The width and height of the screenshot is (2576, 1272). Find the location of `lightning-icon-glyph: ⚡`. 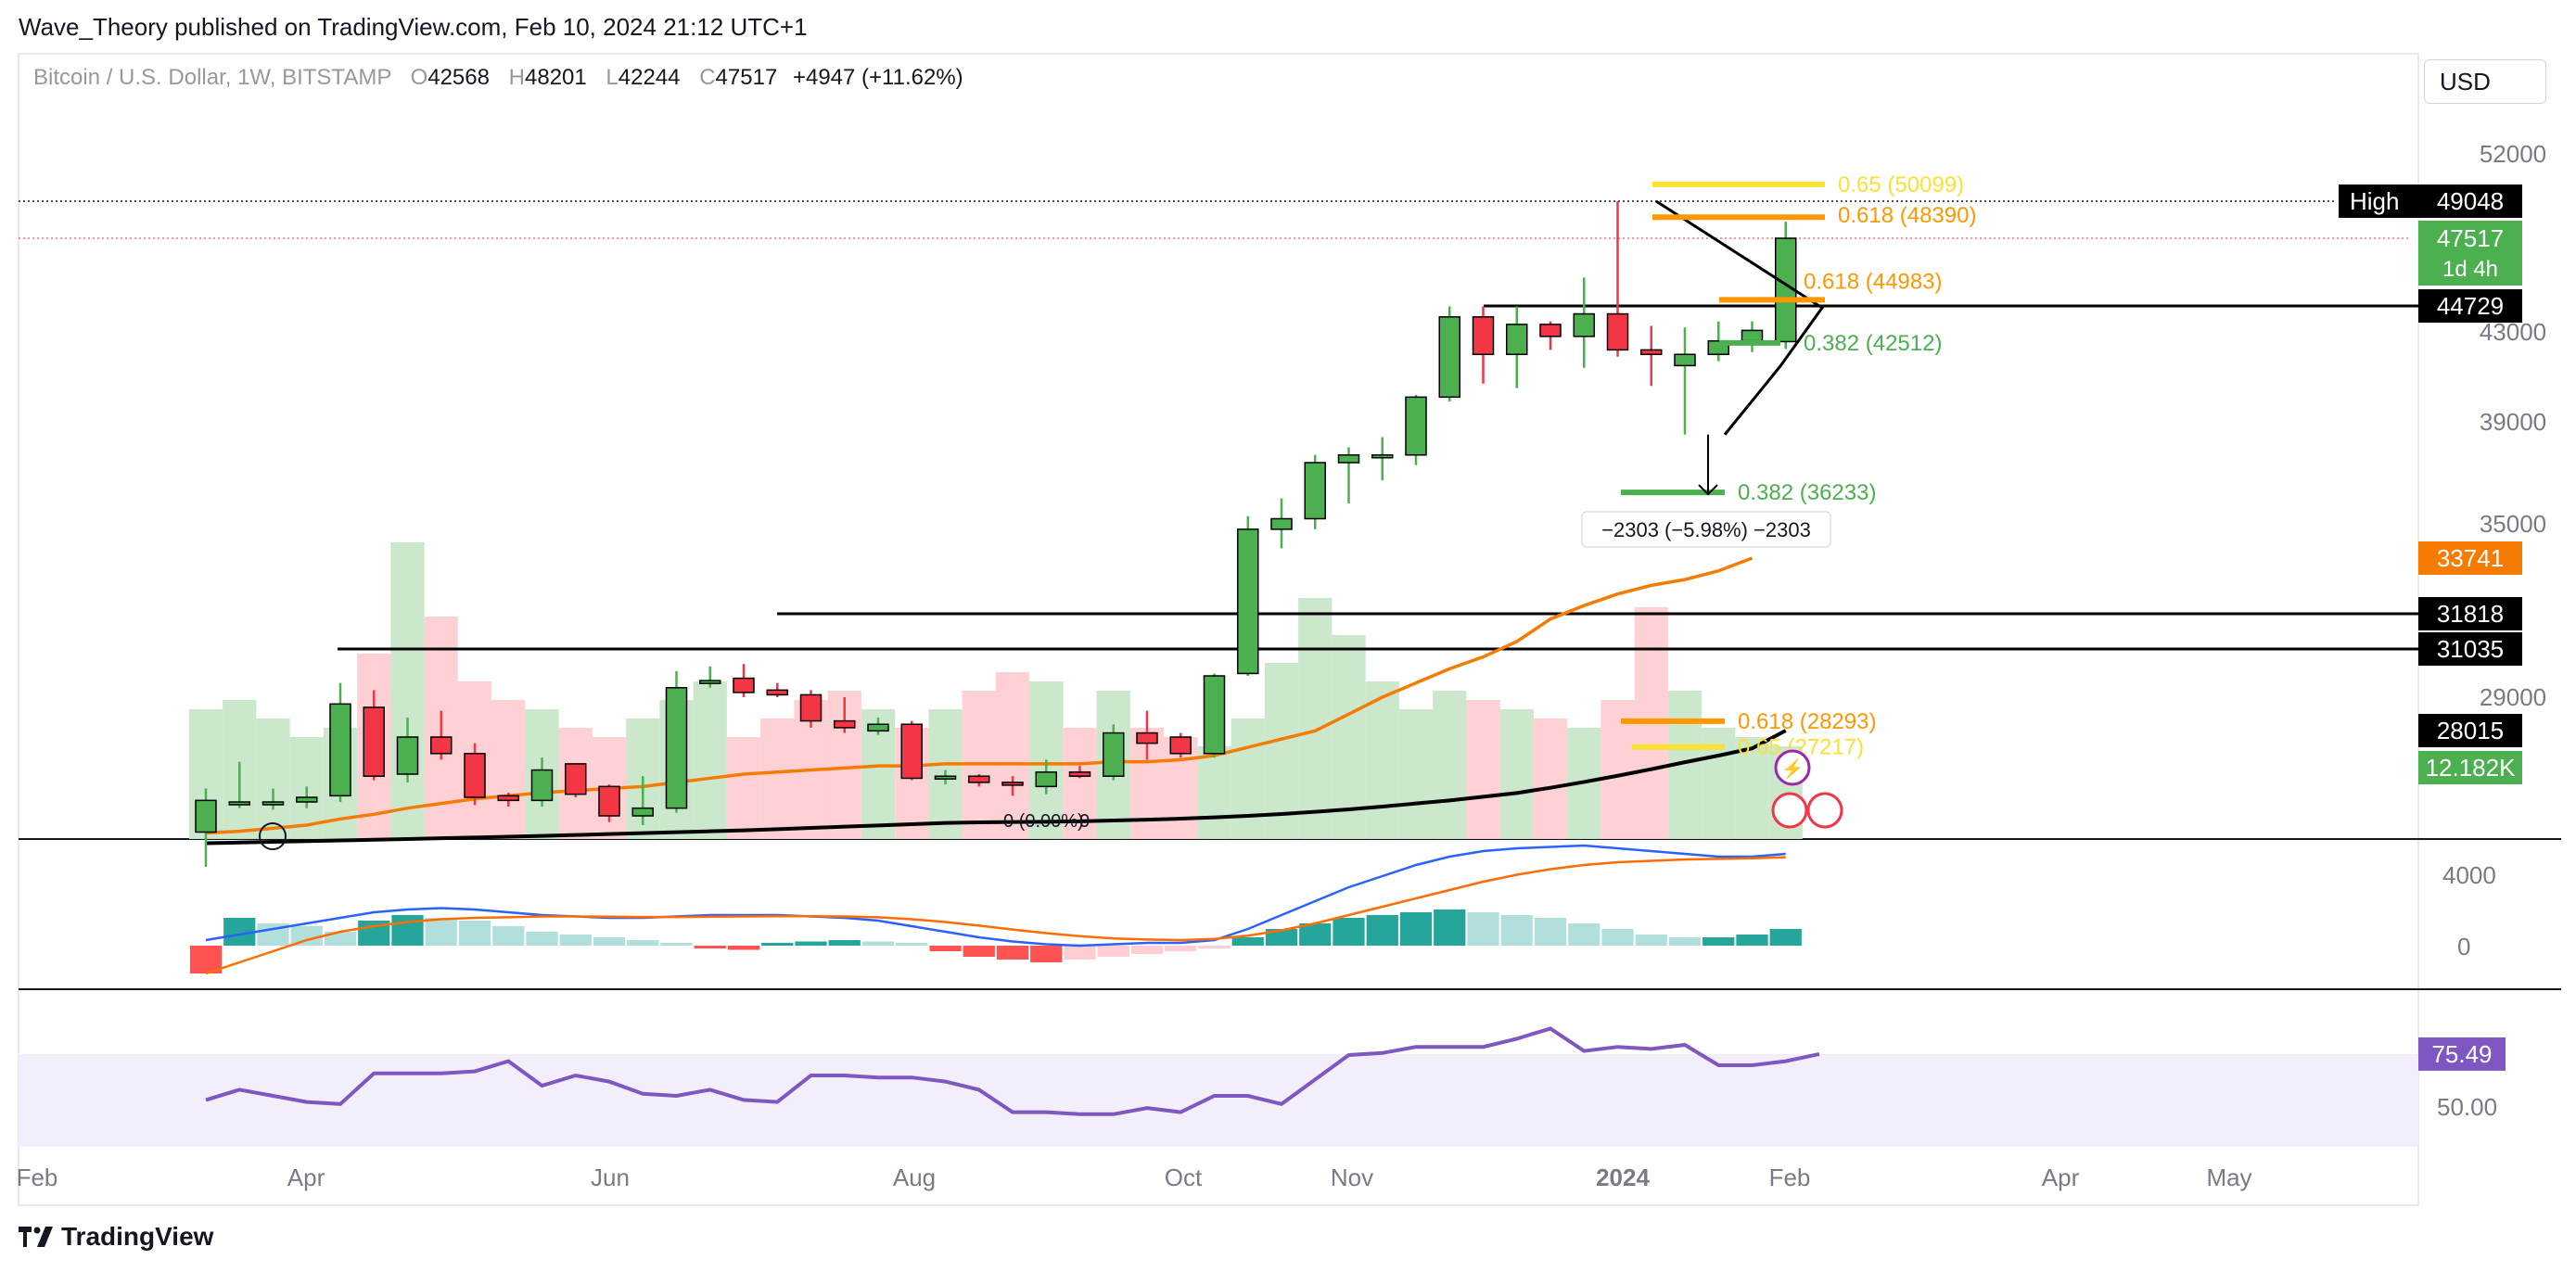

lightning-icon-glyph: ⚡ is located at coordinates (1793, 768).